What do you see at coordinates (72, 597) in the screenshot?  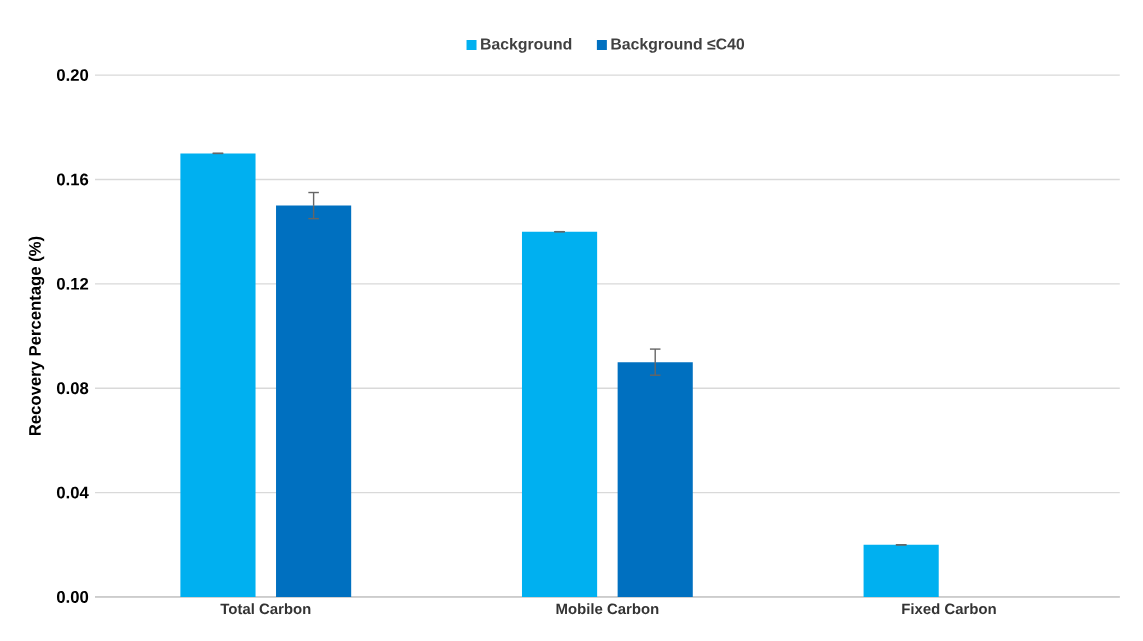 I see `y-tick-label: 0.00` at bounding box center [72, 597].